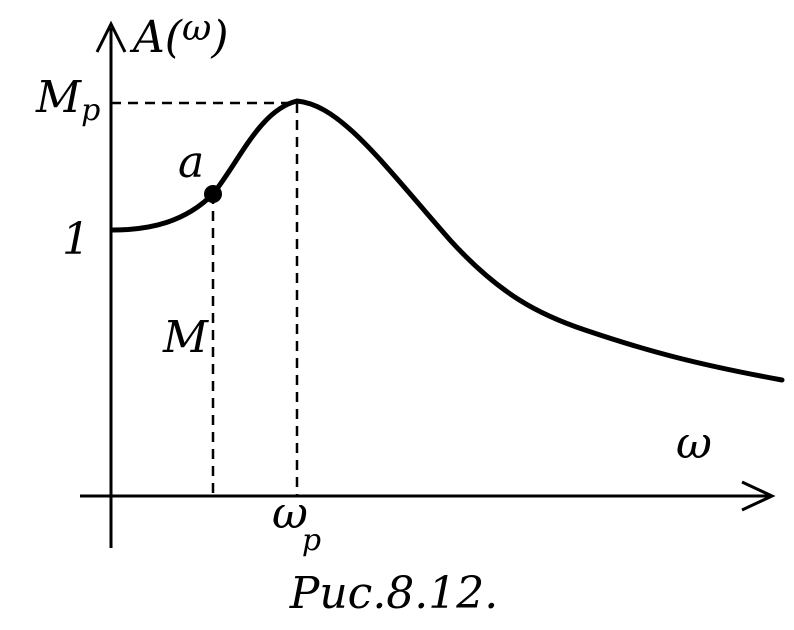 This screenshot has width=794, height=630. I want to click on x-axis-arrow, so click(758, 496).